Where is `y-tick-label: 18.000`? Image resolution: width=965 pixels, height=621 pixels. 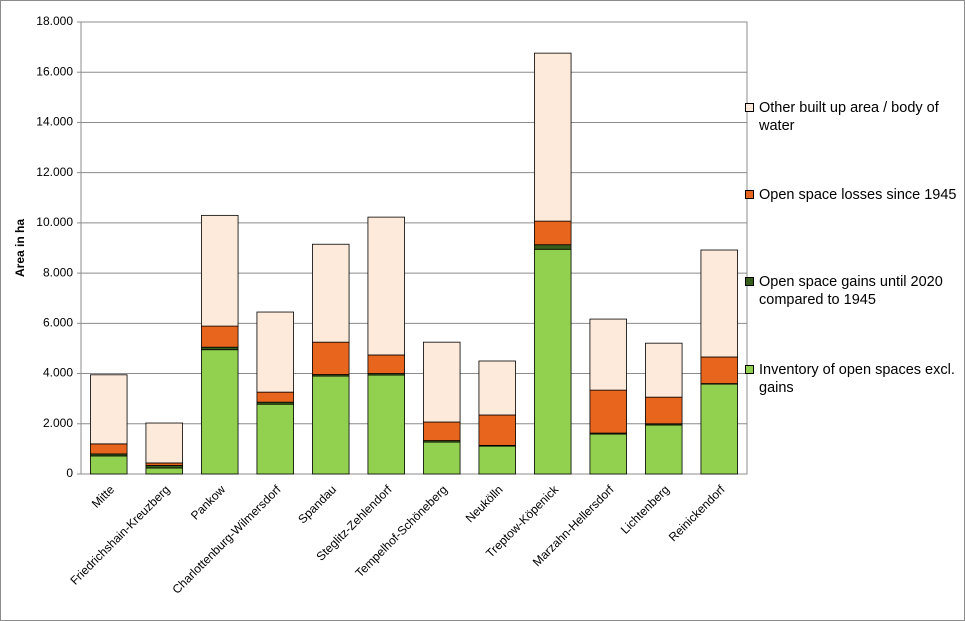 y-tick-label: 18.000 is located at coordinates (54, 21).